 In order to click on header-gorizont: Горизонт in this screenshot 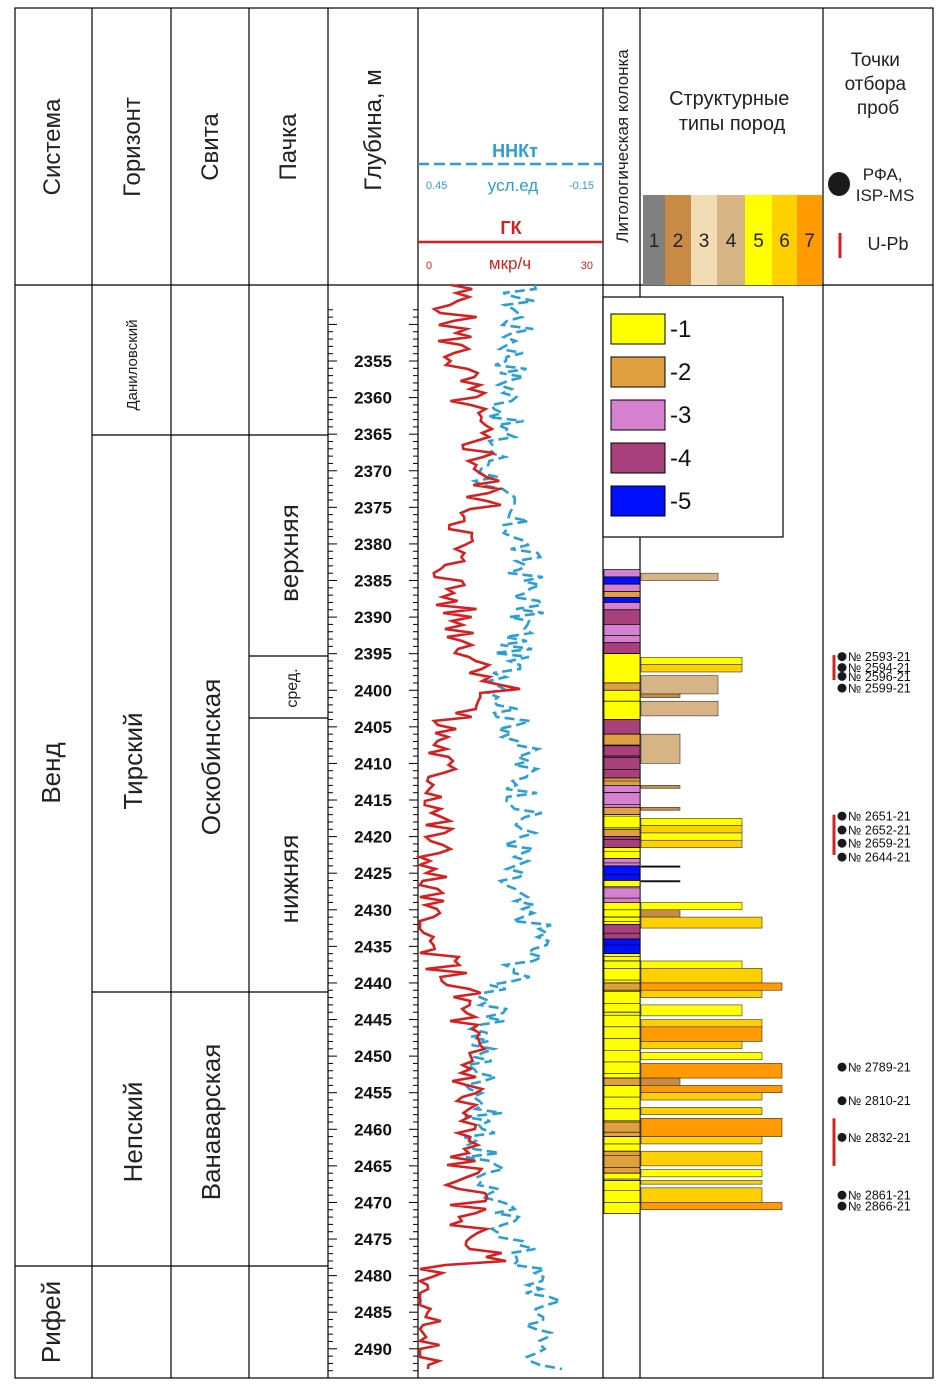, I will do `click(132, 147)`.